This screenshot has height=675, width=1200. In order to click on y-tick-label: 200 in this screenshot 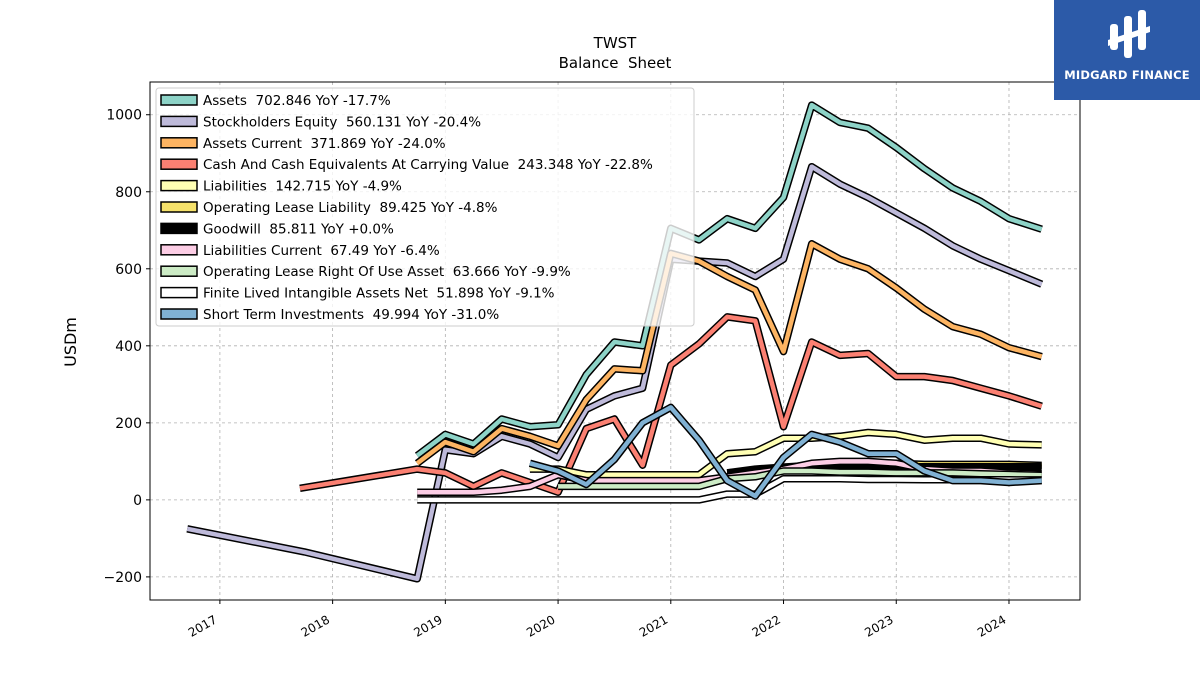, I will do `click(128, 424)`.